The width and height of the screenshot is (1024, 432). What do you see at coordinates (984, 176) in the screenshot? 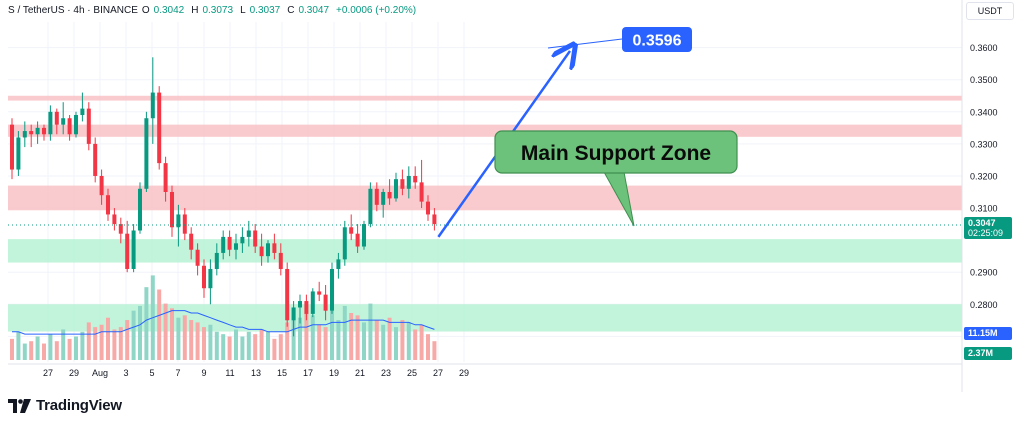
I see `y-tick-label: 0.3200` at bounding box center [984, 176].